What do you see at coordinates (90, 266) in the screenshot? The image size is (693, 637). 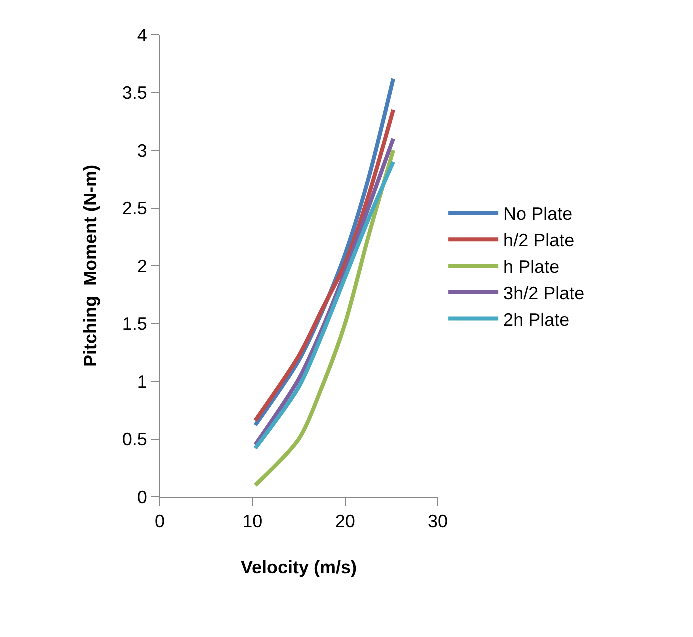 I see `y-axis-title: Pitching Moment (N-m)` at bounding box center [90, 266].